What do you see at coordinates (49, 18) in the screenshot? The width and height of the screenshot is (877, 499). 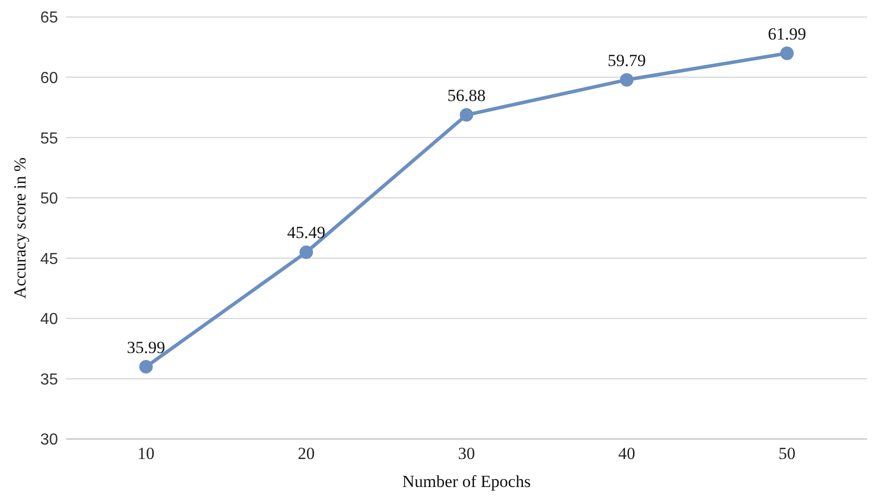 I see `y-tick-label: 65` at bounding box center [49, 18].